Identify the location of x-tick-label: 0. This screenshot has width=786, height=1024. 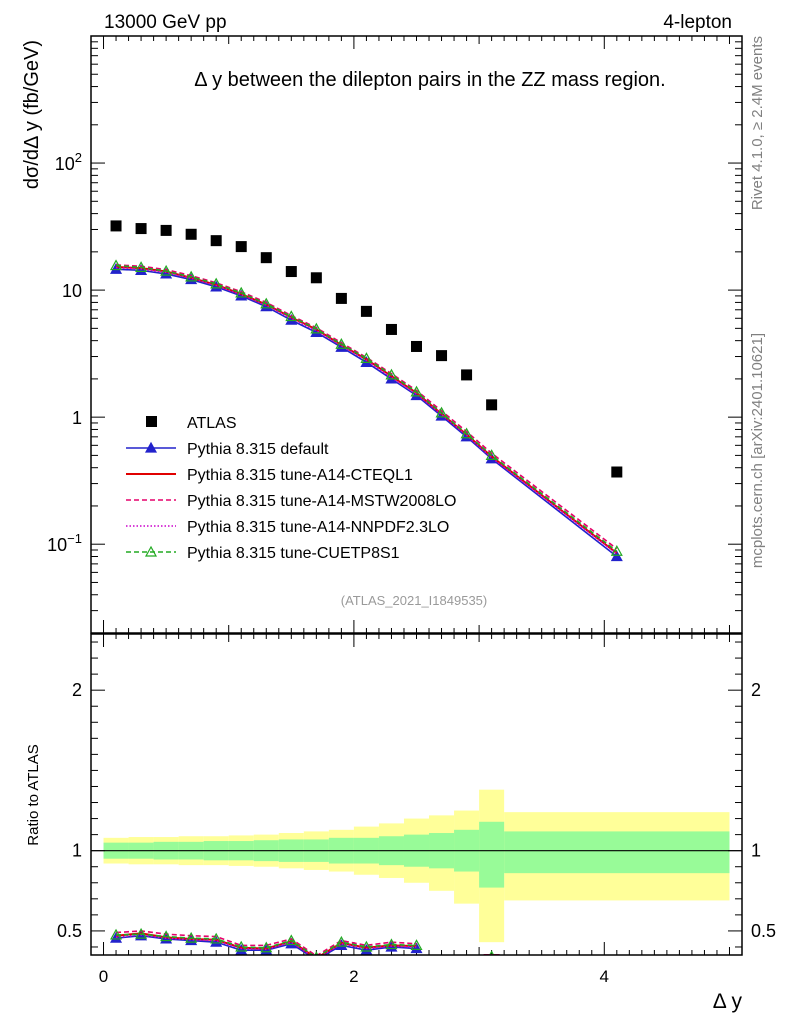
(103, 976).